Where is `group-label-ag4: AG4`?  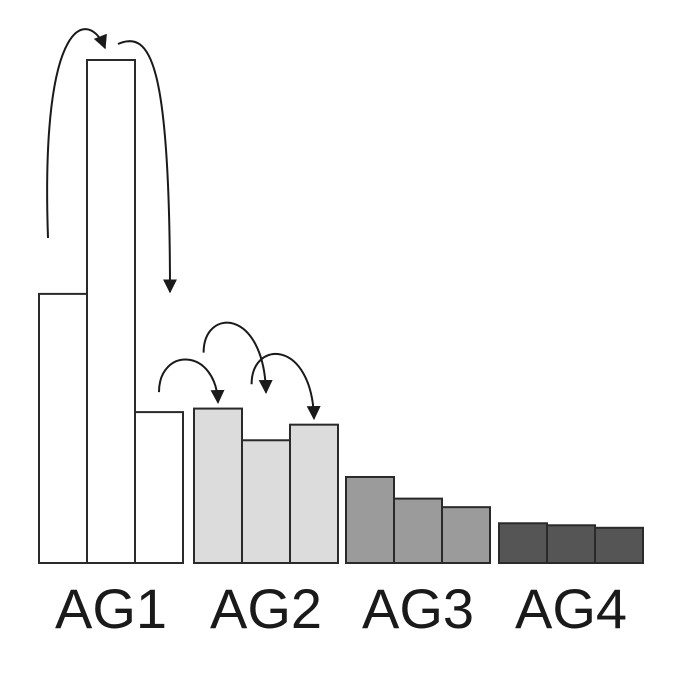 group-label-ag4: AG4 is located at coordinates (571, 608).